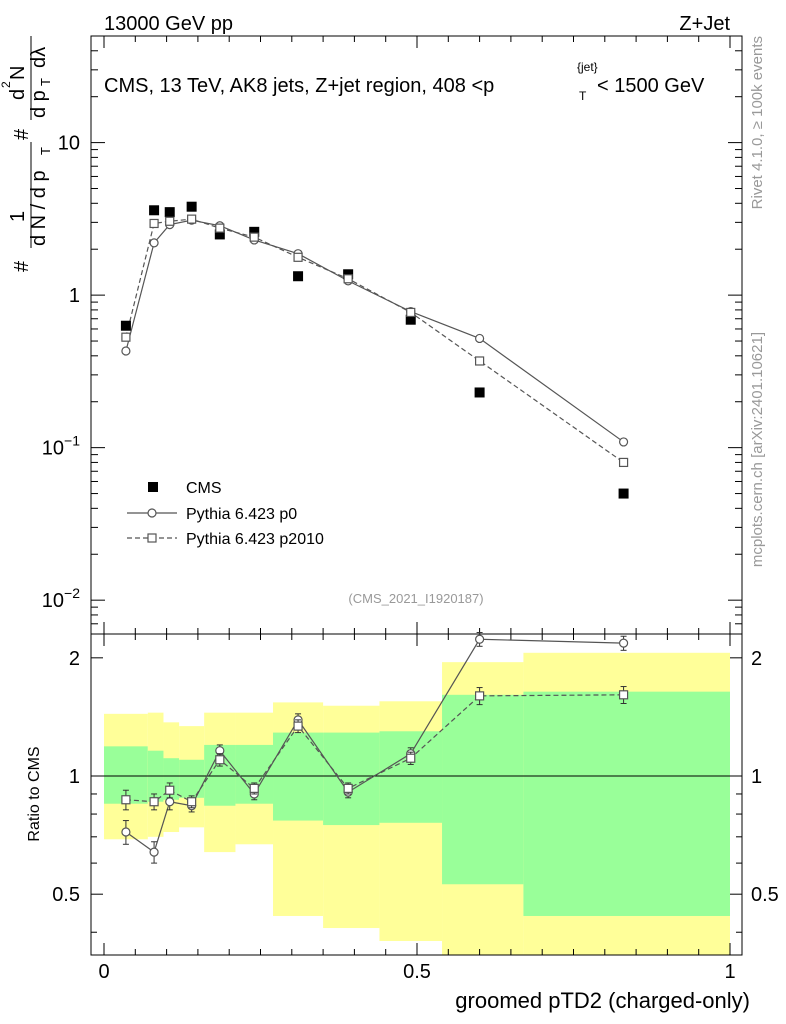 The height and width of the screenshot is (1024, 786). Describe the element at coordinates (6, 84) in the screenshot. I see `ylabel-num2-sup: 2` at that location.